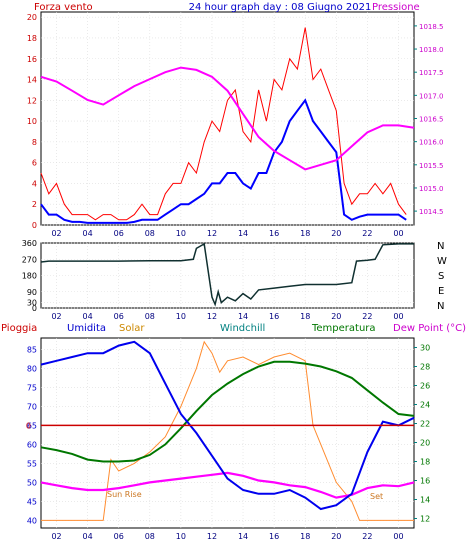 Image resolution: width=466 pixels, height=555 pixels. Describe the element at coordinates (32, 444) in the screenshot. I see `humidity-tick-label: 60` at that location.